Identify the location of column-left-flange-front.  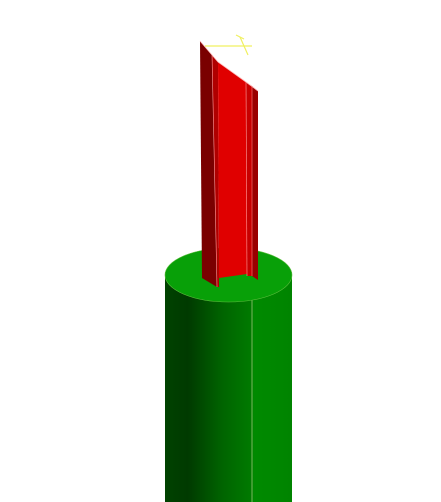
(215, 171).